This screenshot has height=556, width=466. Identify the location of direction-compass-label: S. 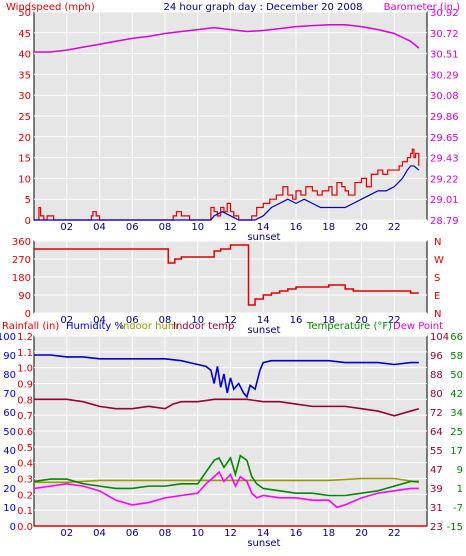
(437, 278).